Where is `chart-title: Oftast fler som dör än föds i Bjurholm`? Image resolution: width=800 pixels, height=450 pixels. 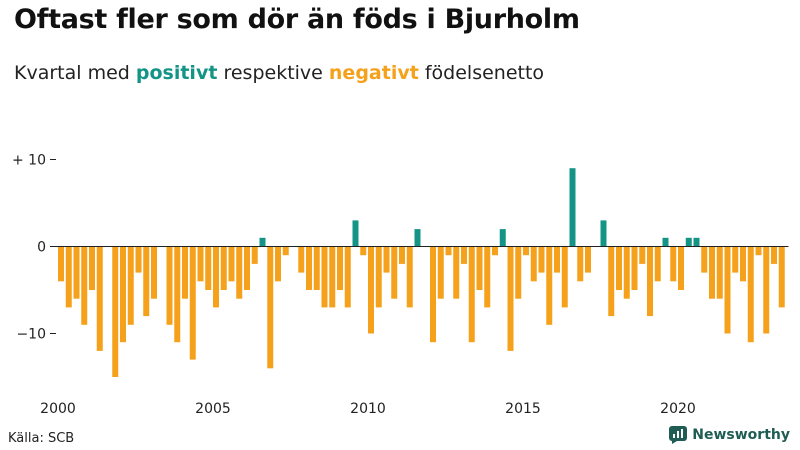
chart-title: Oftast fler som dör än föds i Bjurholm is located at coordinates (297, 19).